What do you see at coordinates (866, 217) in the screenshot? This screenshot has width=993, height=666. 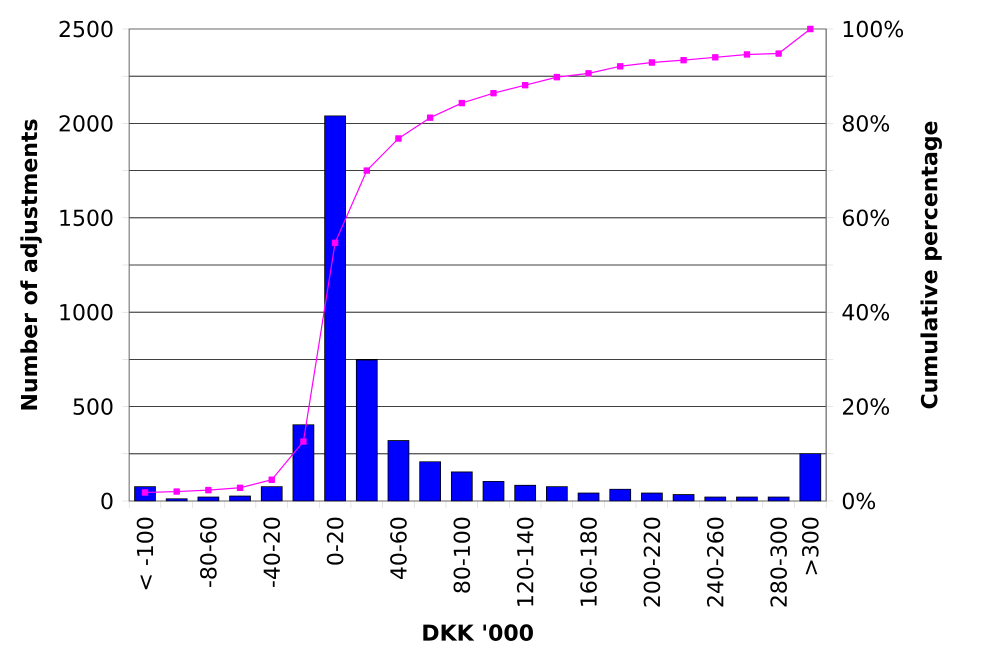 I see `y2-tick-label: 60%` at bounding box center [866, 217].